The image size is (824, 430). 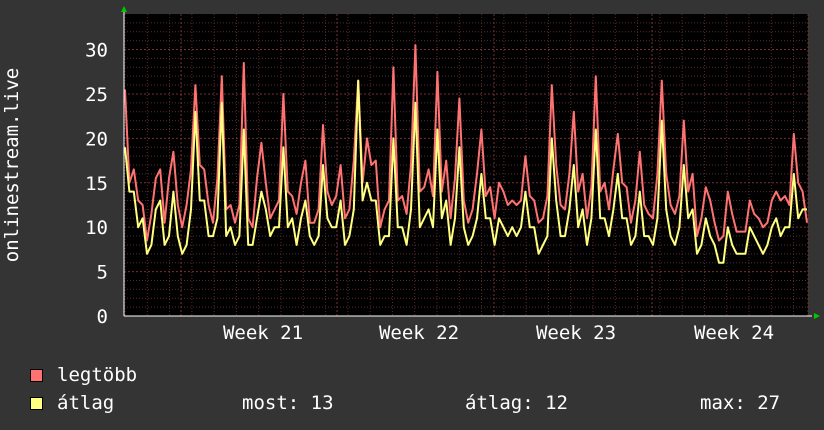 I want to click on y-tick-label: 5, so click(x=102, y=273).